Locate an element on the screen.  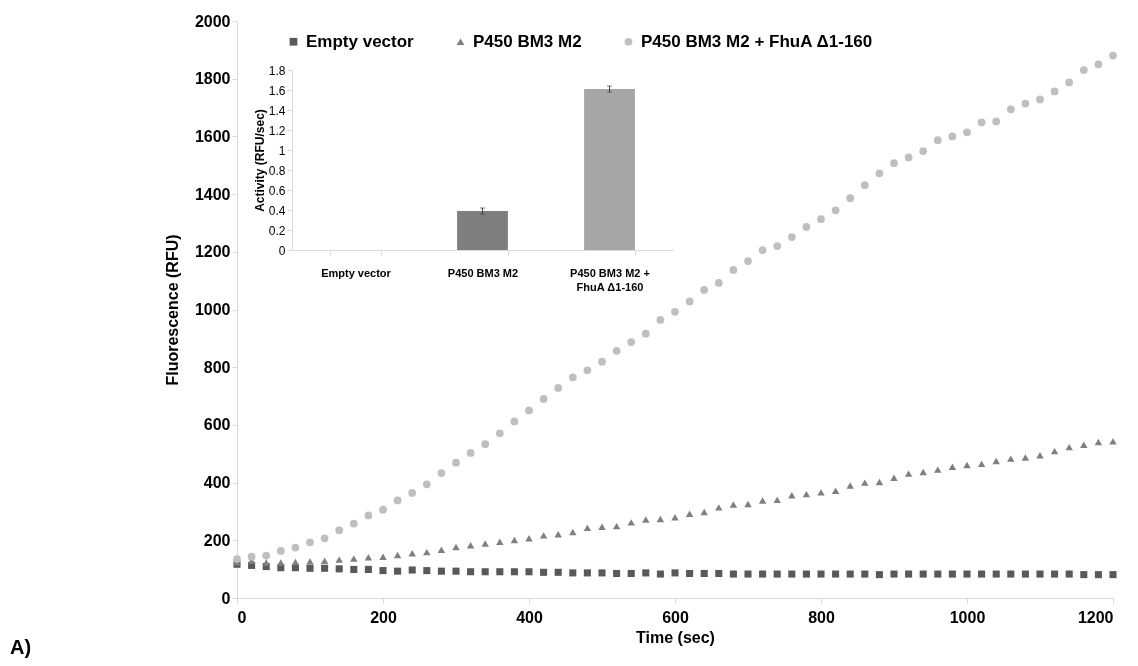
y-tick-label: 800 is located at coordinates (217, 367).